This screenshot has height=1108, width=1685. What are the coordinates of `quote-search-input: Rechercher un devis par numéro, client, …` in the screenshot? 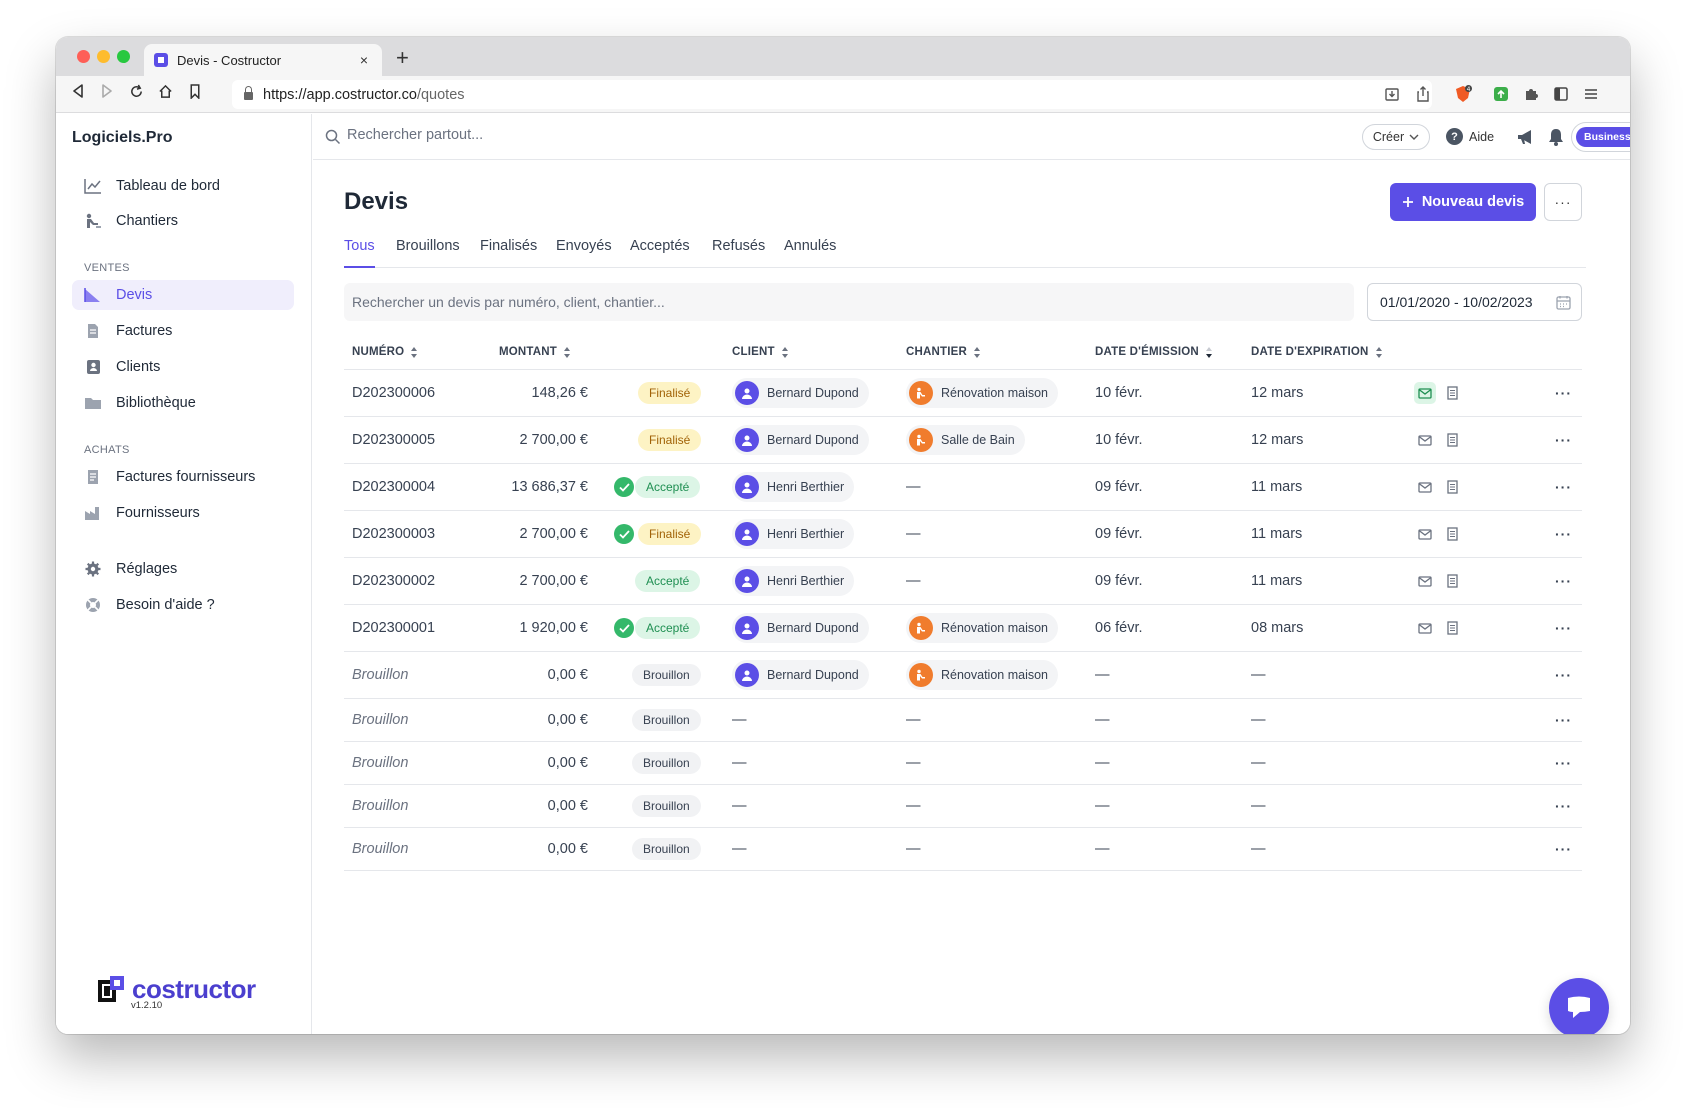 It's located at (849, 302).